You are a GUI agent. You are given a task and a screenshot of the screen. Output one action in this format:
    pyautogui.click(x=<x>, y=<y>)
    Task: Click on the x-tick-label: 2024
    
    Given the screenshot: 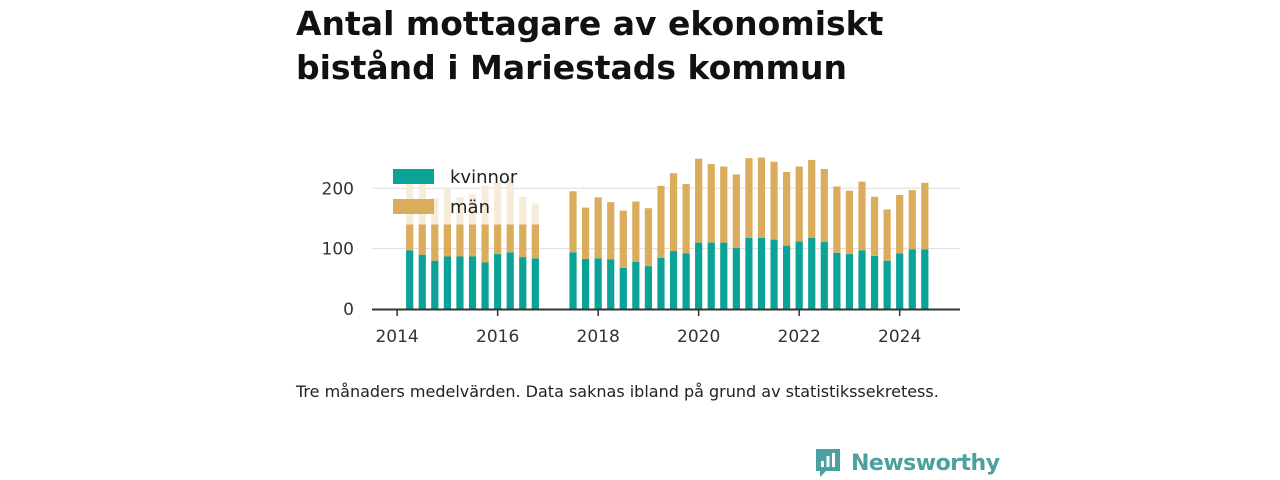 What is the action you would take?
    pyautogui.click(x=899, y=337)
    